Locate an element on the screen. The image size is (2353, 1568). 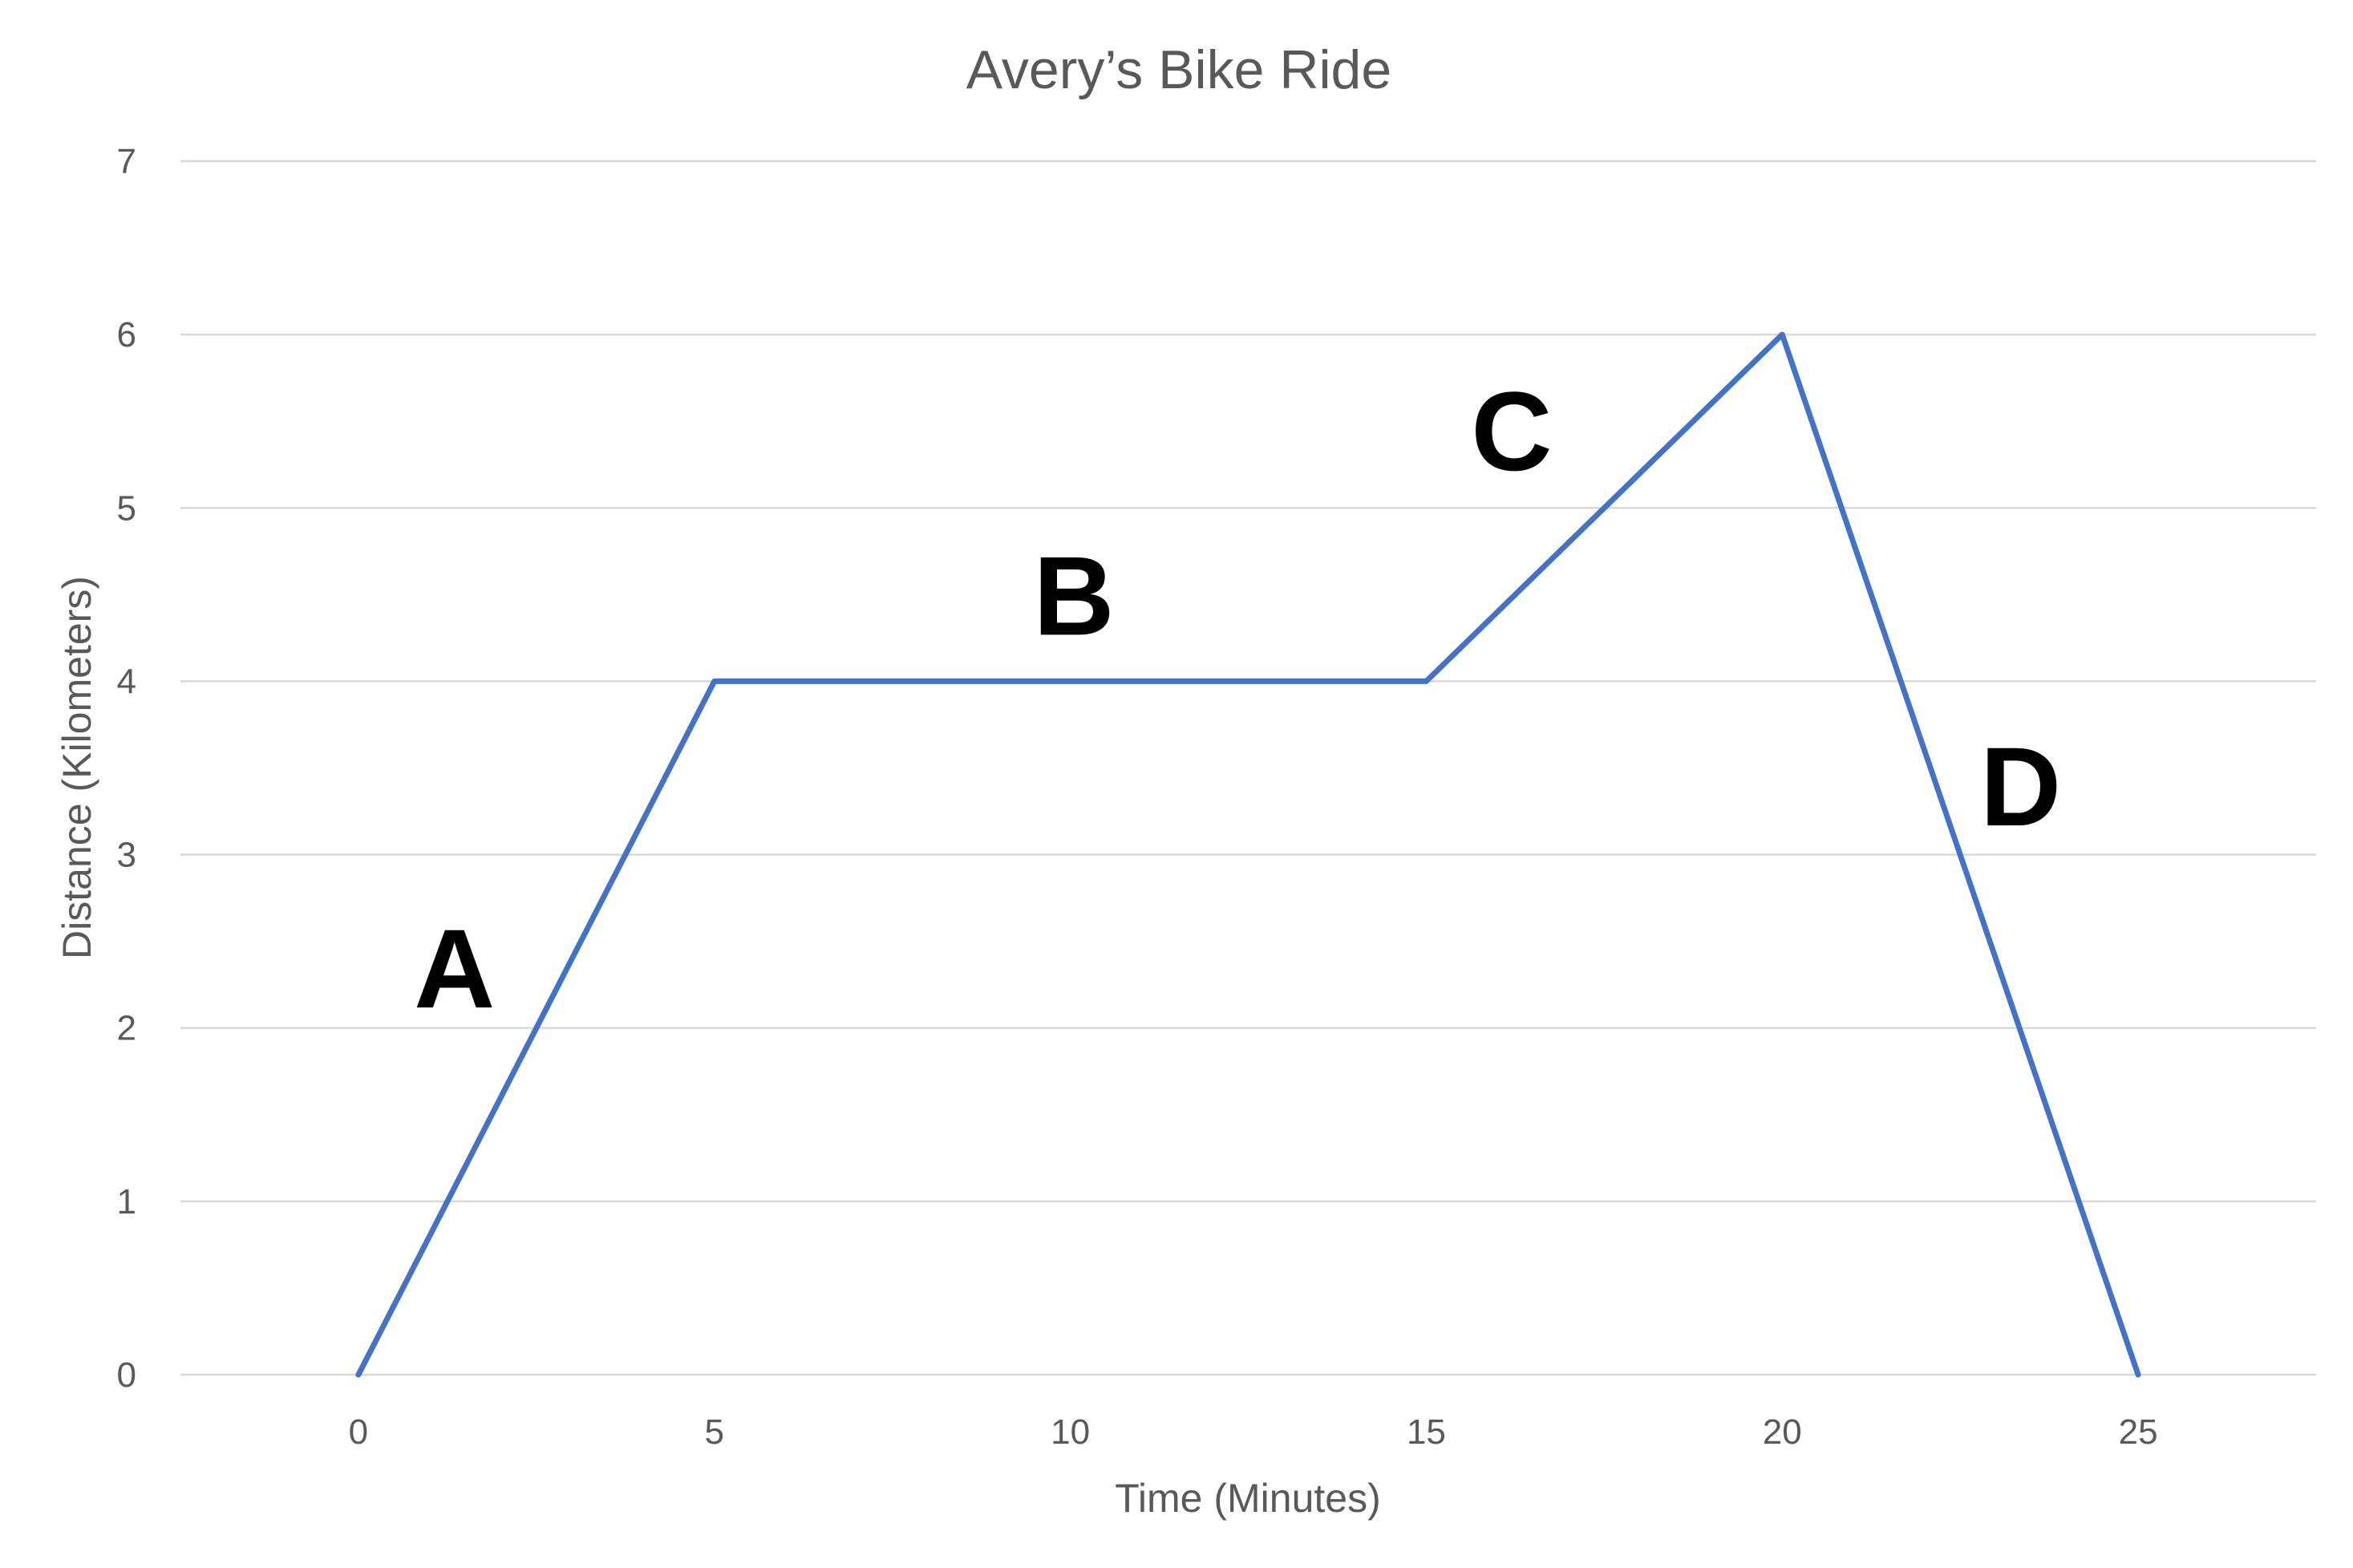
x-tick-label: 20 is located at coordinates (1782, 1432).